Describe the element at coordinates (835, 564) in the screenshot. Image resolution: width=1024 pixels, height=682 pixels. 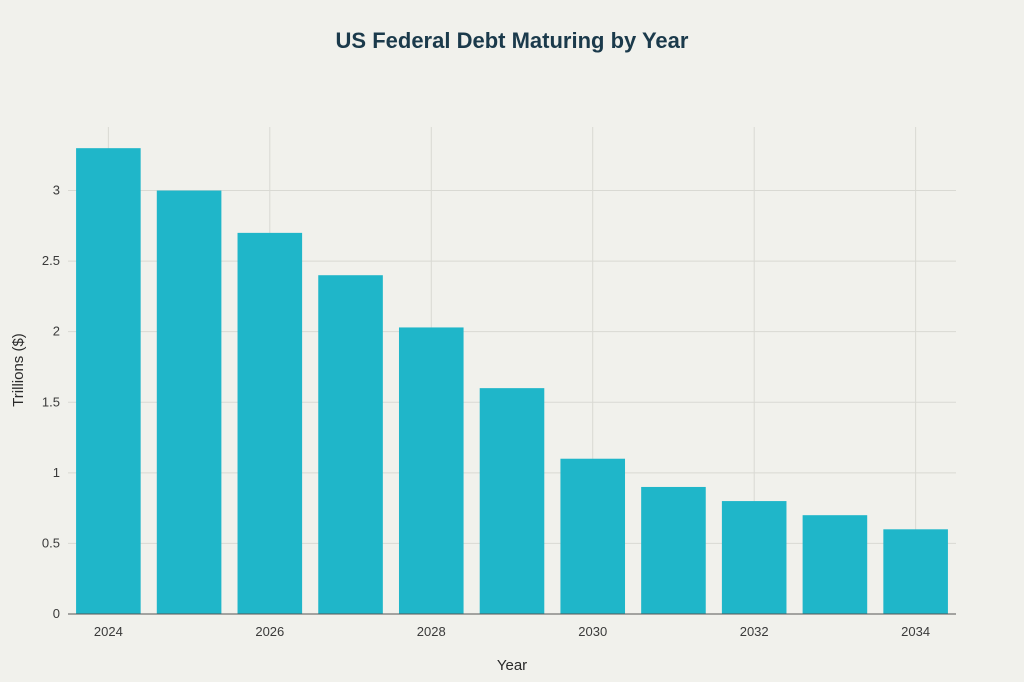
I see `bar-2033` at that location.